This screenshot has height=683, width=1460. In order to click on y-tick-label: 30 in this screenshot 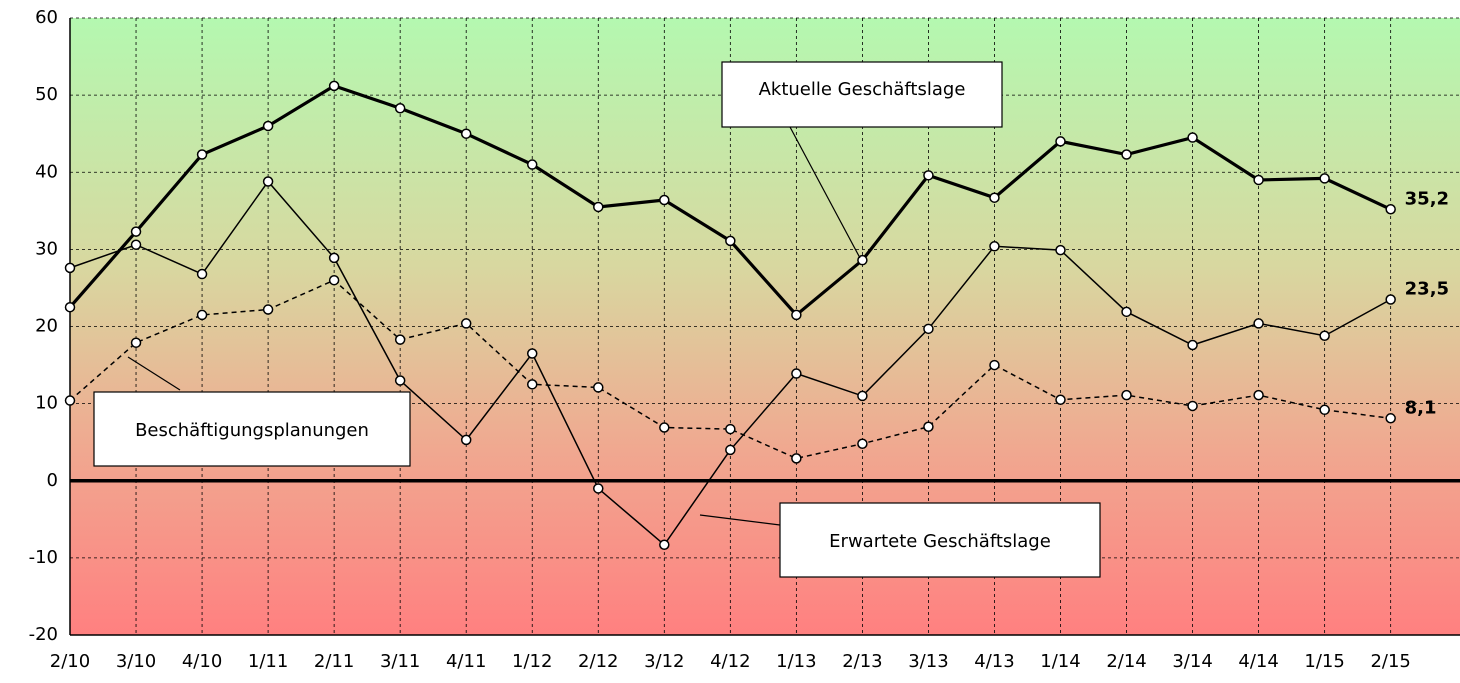, I will do `click(46, 248)`.